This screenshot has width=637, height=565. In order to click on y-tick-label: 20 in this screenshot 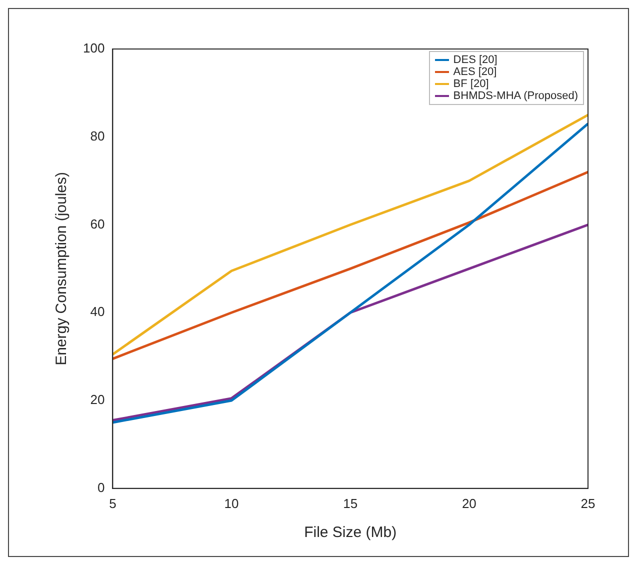, I will do `click(97, 400)`.